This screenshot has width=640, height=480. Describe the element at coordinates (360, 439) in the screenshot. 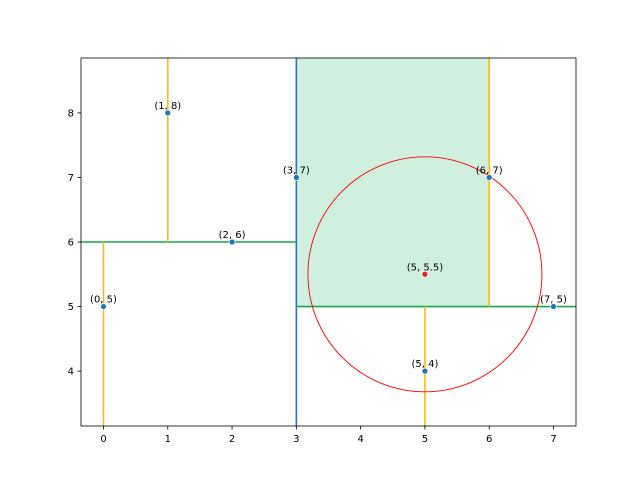

I see `x-tick-label: 4` at that location.